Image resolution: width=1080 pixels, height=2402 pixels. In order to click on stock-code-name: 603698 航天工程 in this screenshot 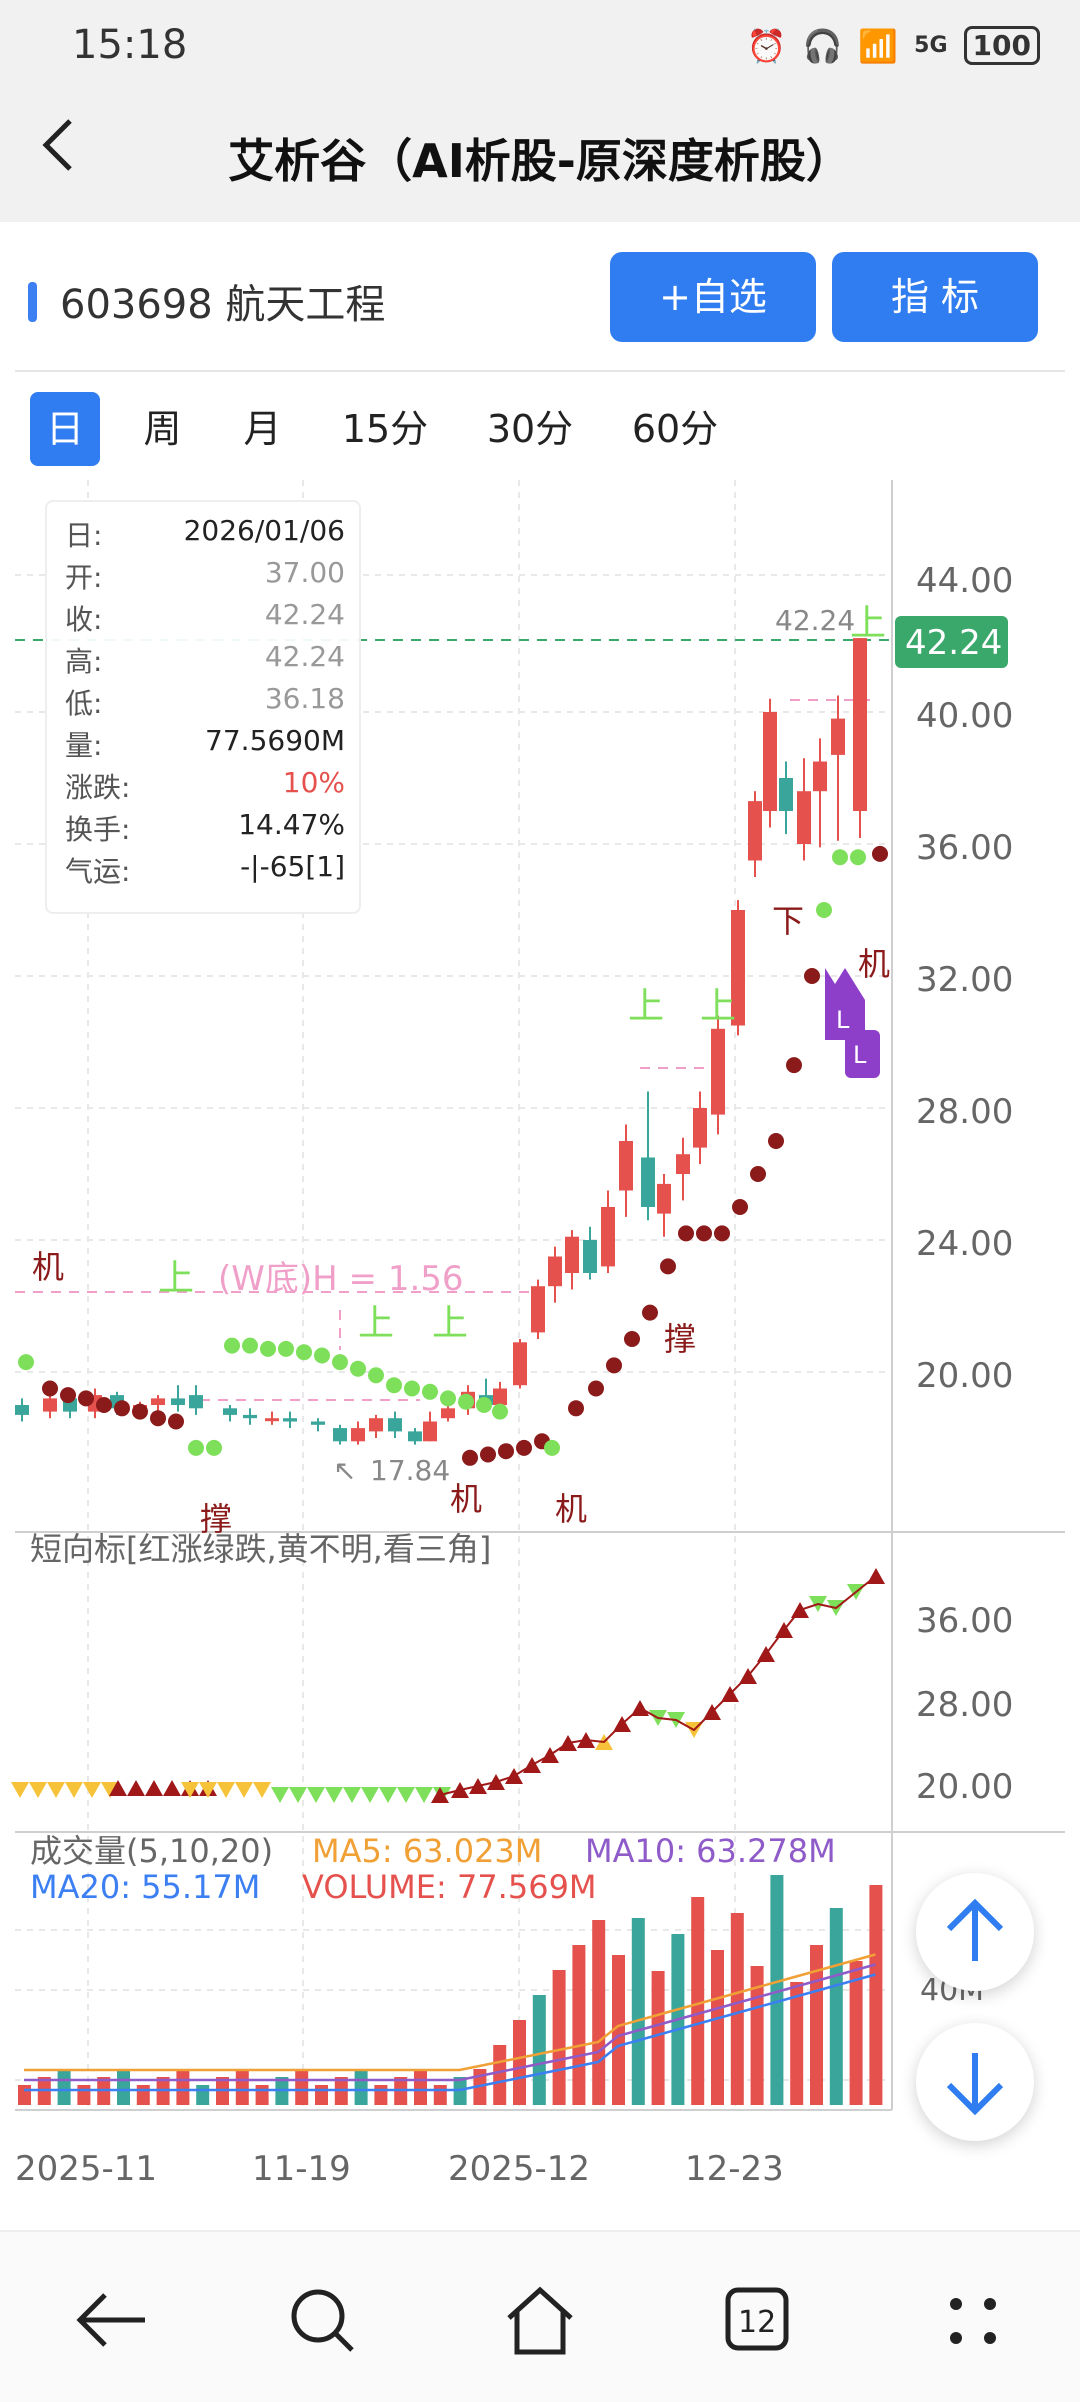, I will do `click(223, 305)`.